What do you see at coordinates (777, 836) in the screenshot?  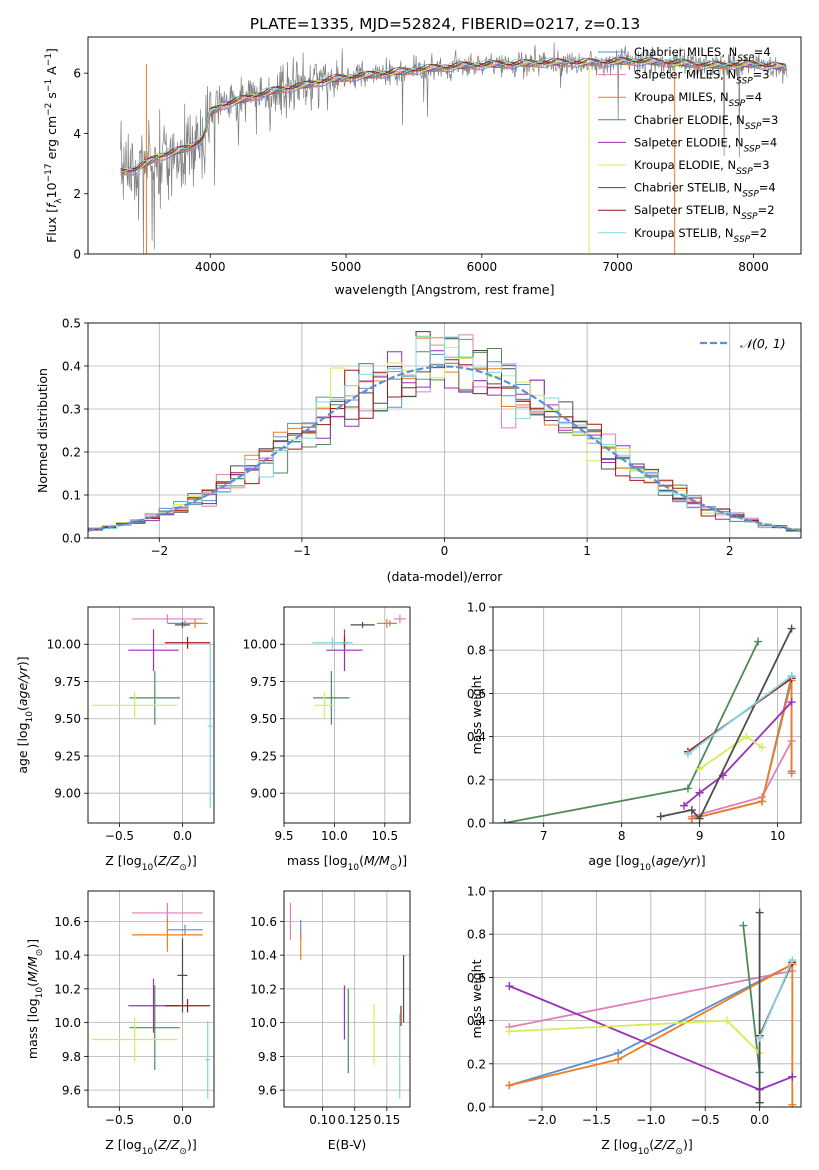 I see `x-tick-label: 10` at bounding box center [777, 836].